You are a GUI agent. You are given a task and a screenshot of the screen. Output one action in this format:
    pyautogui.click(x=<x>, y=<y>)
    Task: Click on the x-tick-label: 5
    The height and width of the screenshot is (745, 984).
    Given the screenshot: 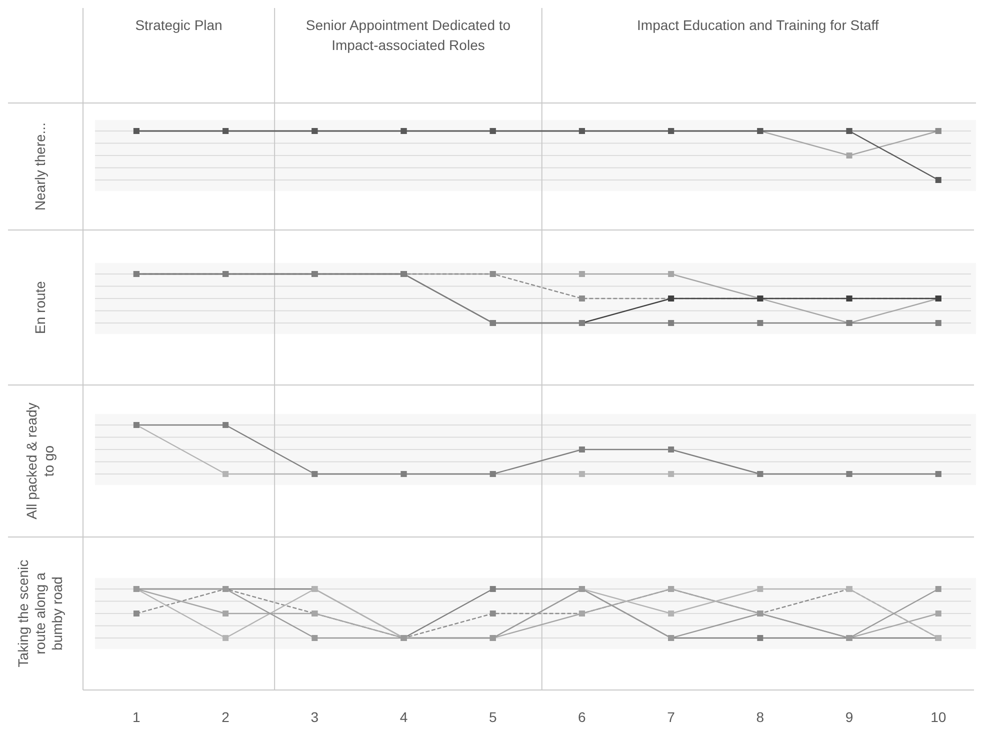 What is the action you would take?
    pyautogui.click(x=492, y=717)
    